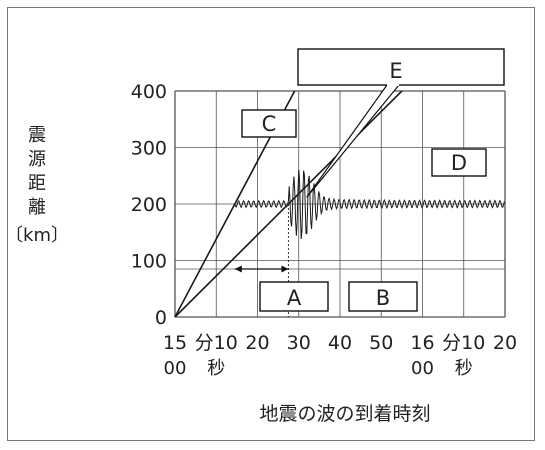  What do you see at coordinates (353, 141) in the screenshot?
I see `label-e-pointer` at bounding box center [353, 141].